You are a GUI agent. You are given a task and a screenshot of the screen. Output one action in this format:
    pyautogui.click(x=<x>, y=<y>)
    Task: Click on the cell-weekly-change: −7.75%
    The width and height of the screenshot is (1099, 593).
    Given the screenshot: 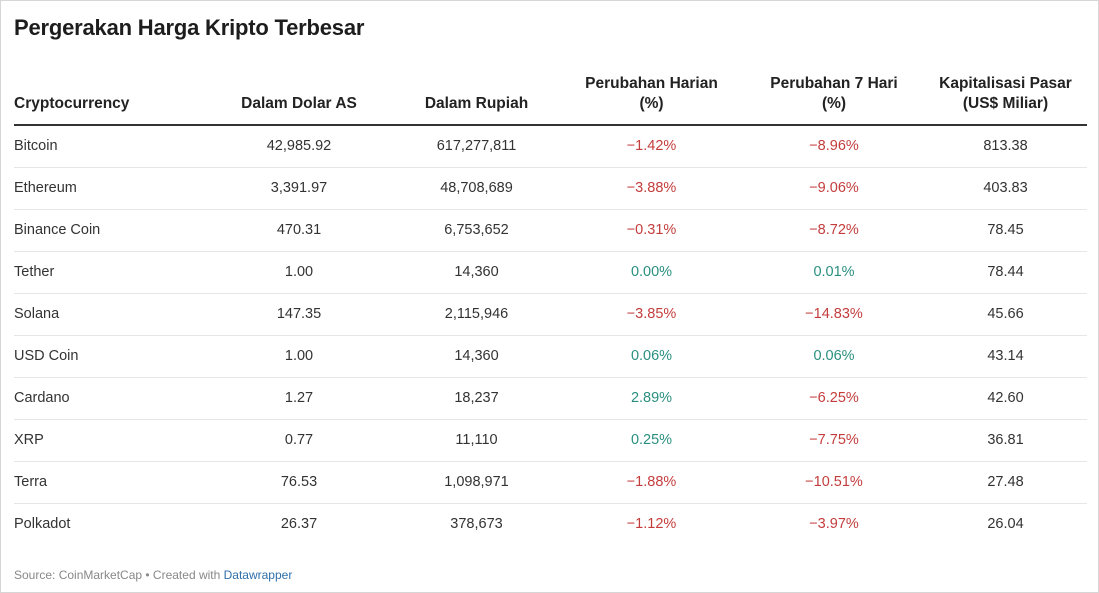 What is the action you would take?
    pyautogui.click(x=834, y=440)
    